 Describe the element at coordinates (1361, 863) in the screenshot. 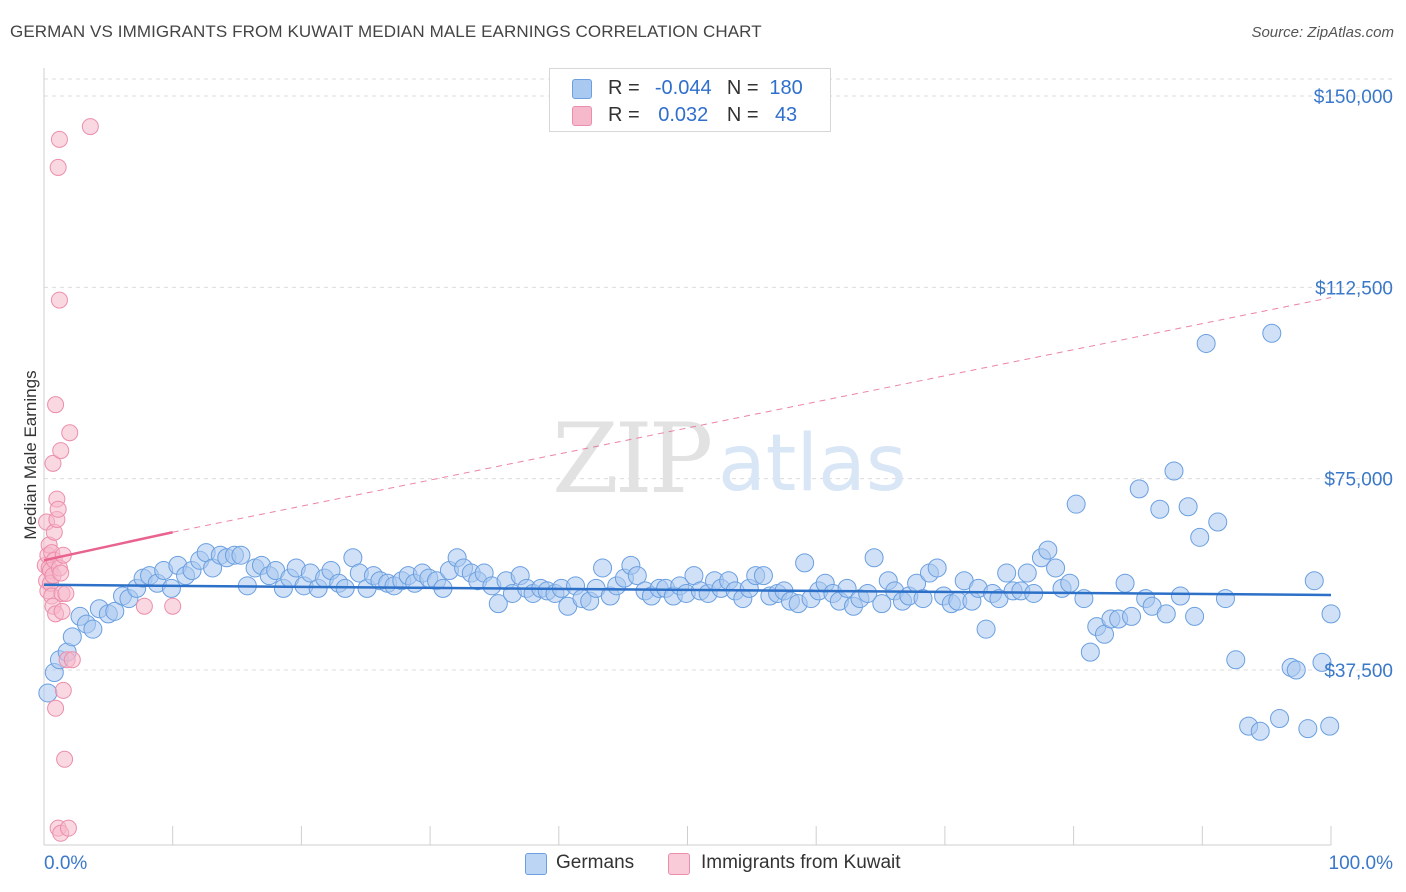

I see `x-tick-label: 100.0%` at that location.